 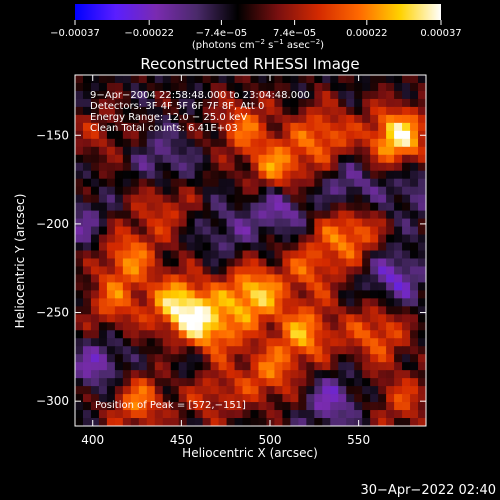 I want to click on annotation-energy: Energy Range: 12.0 − 25.0 keV, so click(x=168, y=117).